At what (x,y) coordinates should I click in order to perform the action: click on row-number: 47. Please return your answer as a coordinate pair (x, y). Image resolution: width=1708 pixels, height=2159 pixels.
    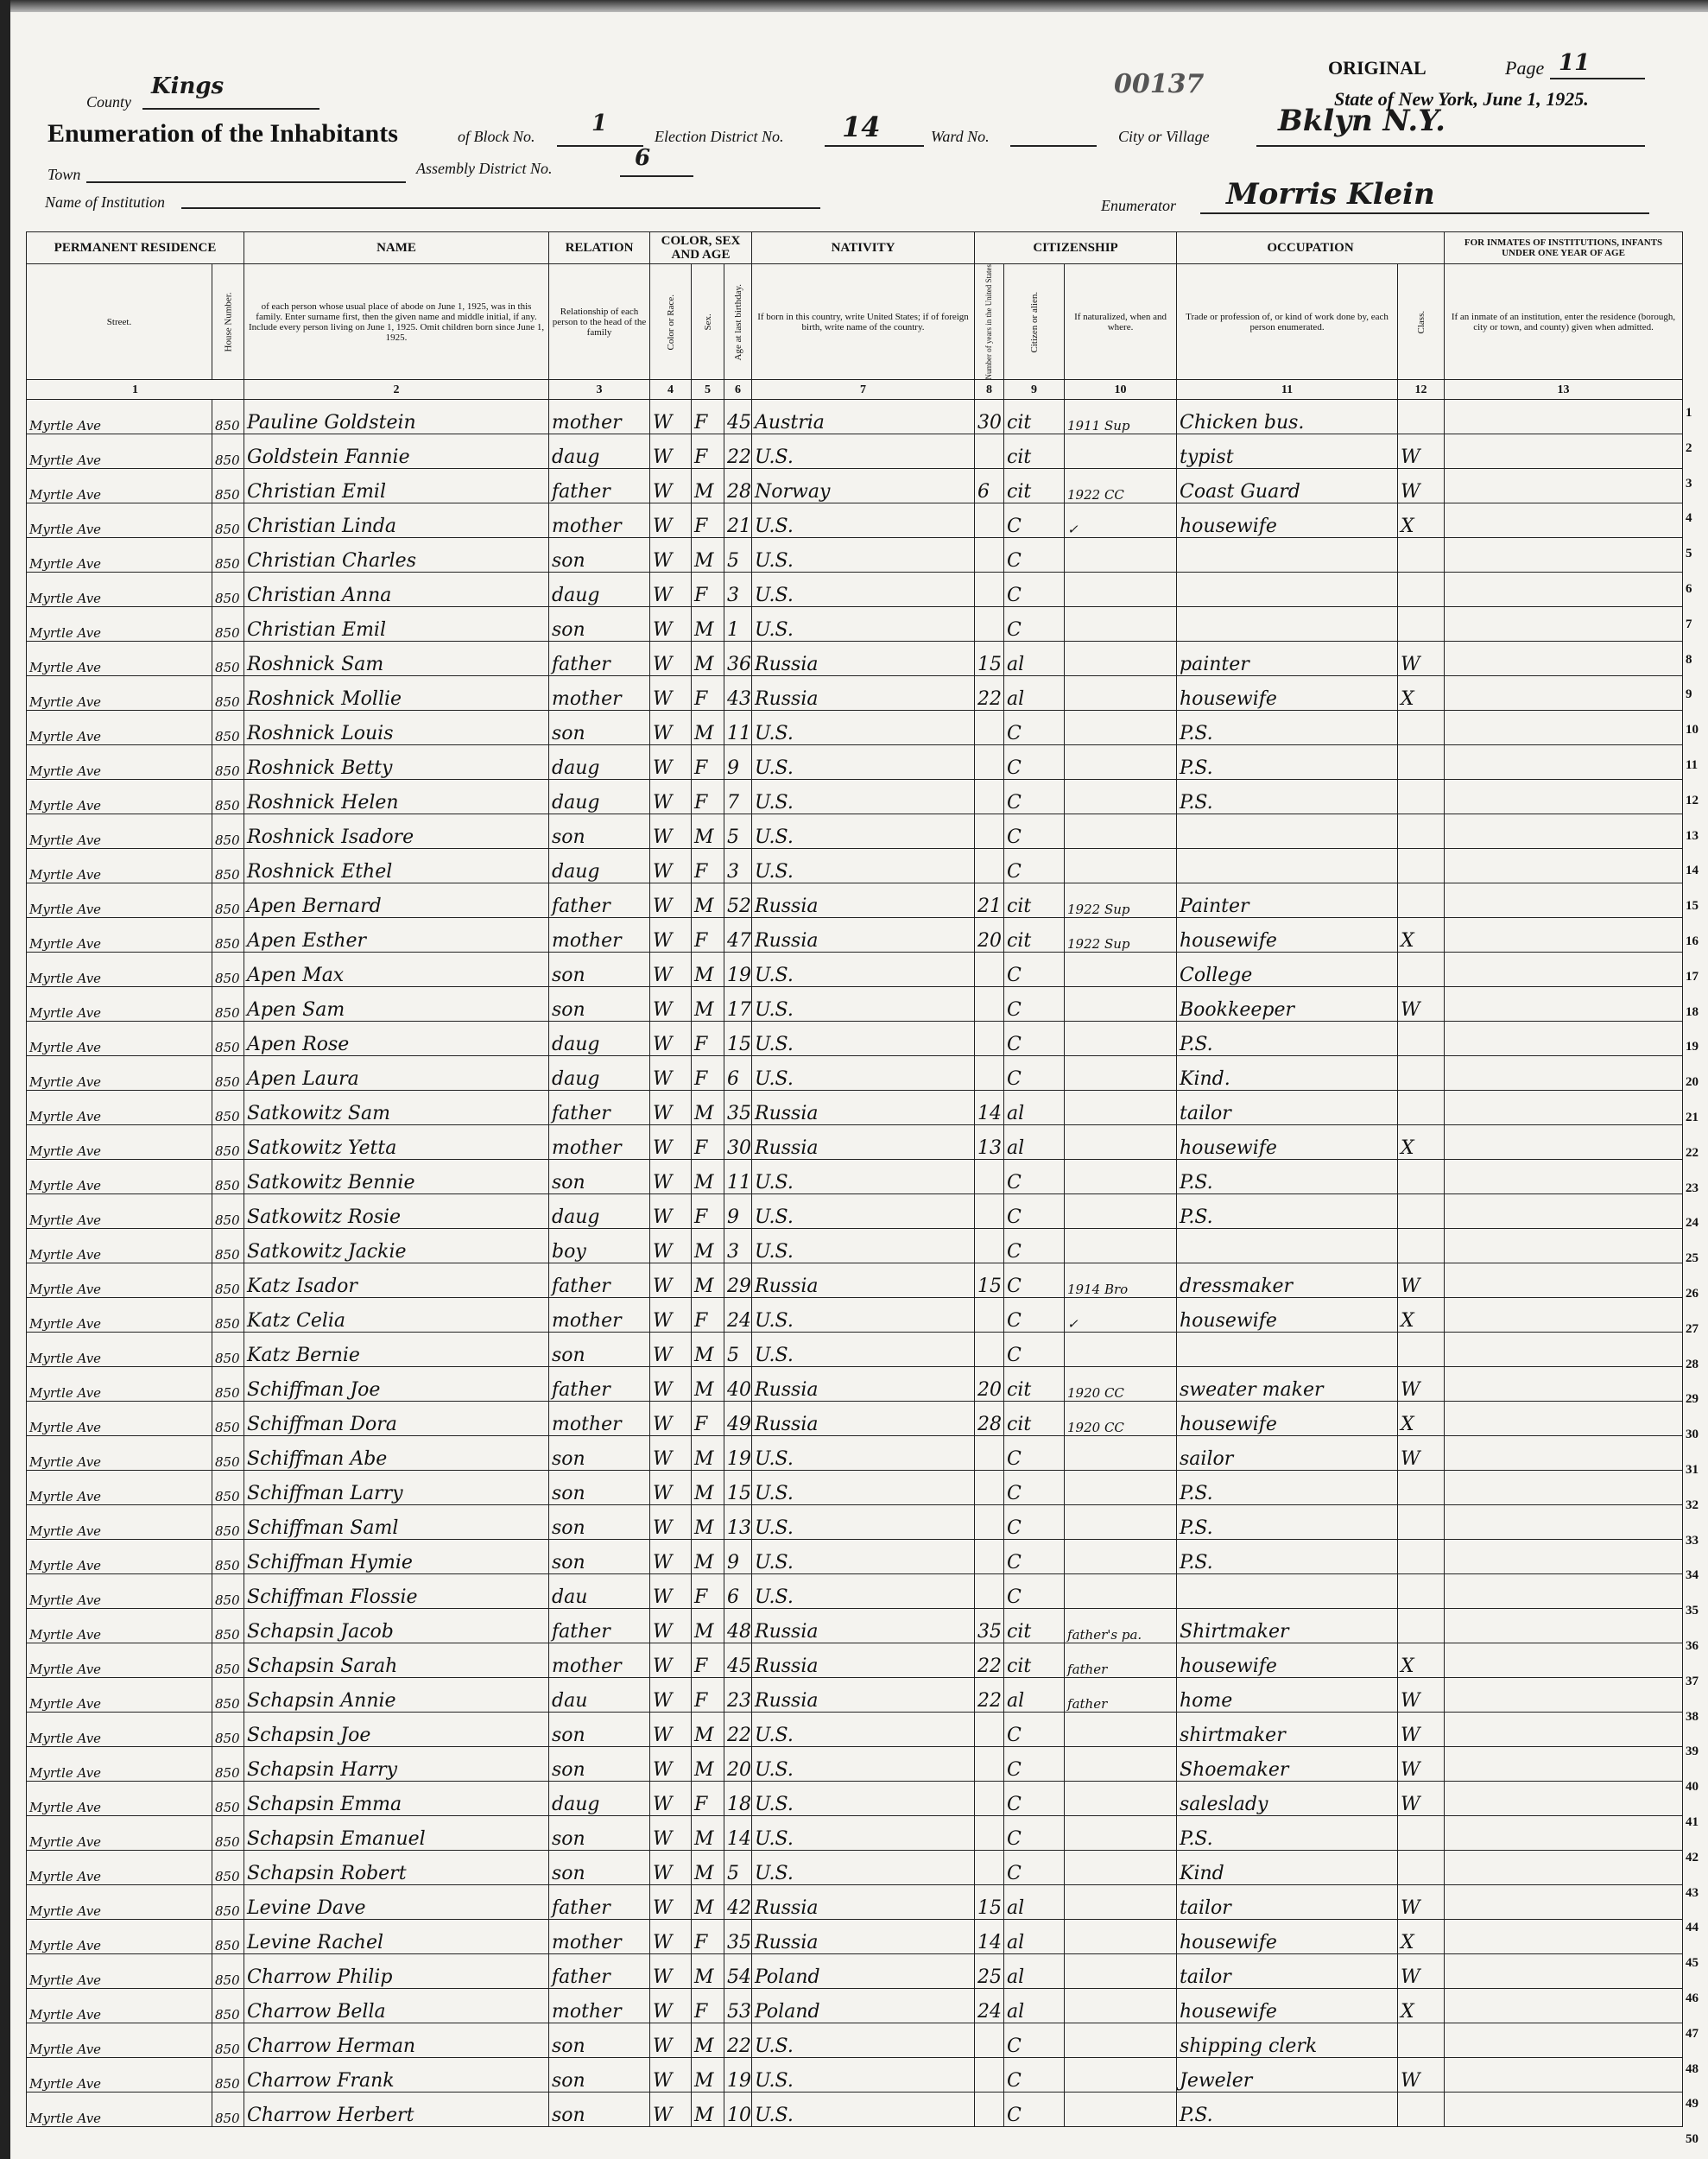
    Looking at the image, I should click on (1692, 2033).